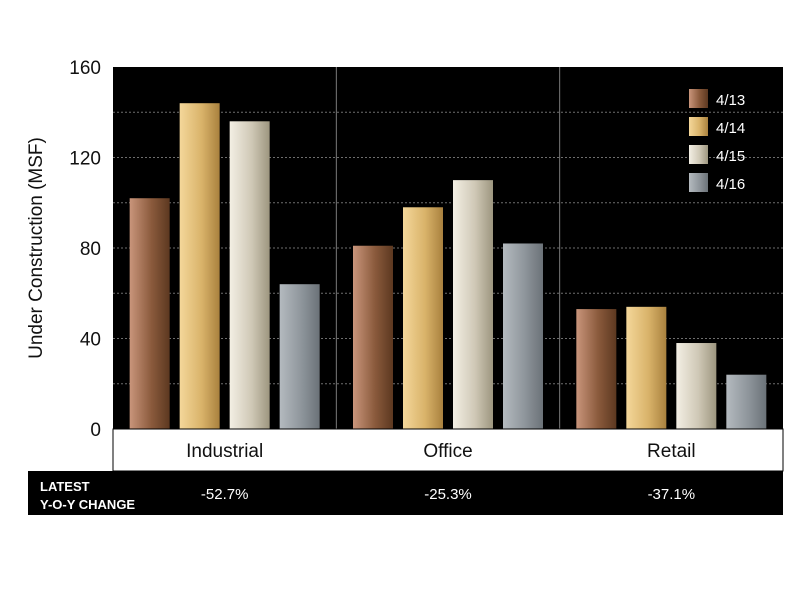 Image resolution: width=800 pixels, height=600 pixels. I want to click on category-band, so click(448, 450).